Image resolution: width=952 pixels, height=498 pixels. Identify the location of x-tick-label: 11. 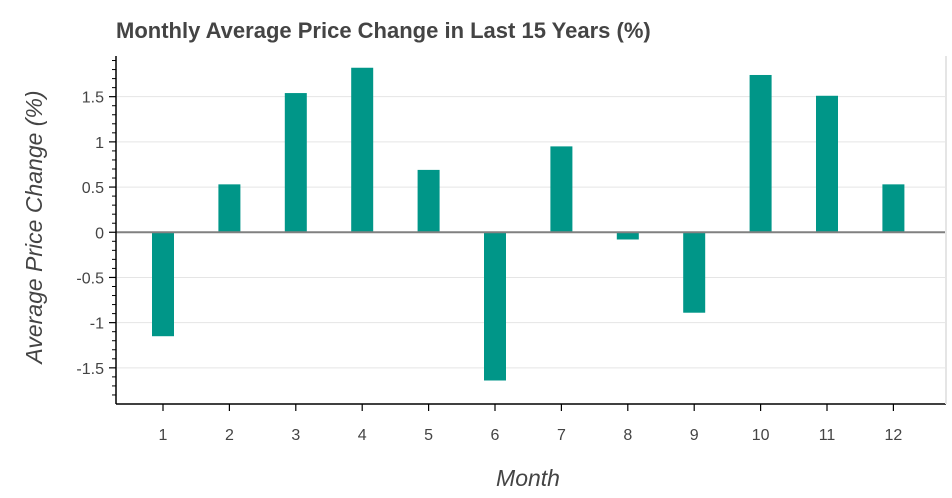
(827, 435).